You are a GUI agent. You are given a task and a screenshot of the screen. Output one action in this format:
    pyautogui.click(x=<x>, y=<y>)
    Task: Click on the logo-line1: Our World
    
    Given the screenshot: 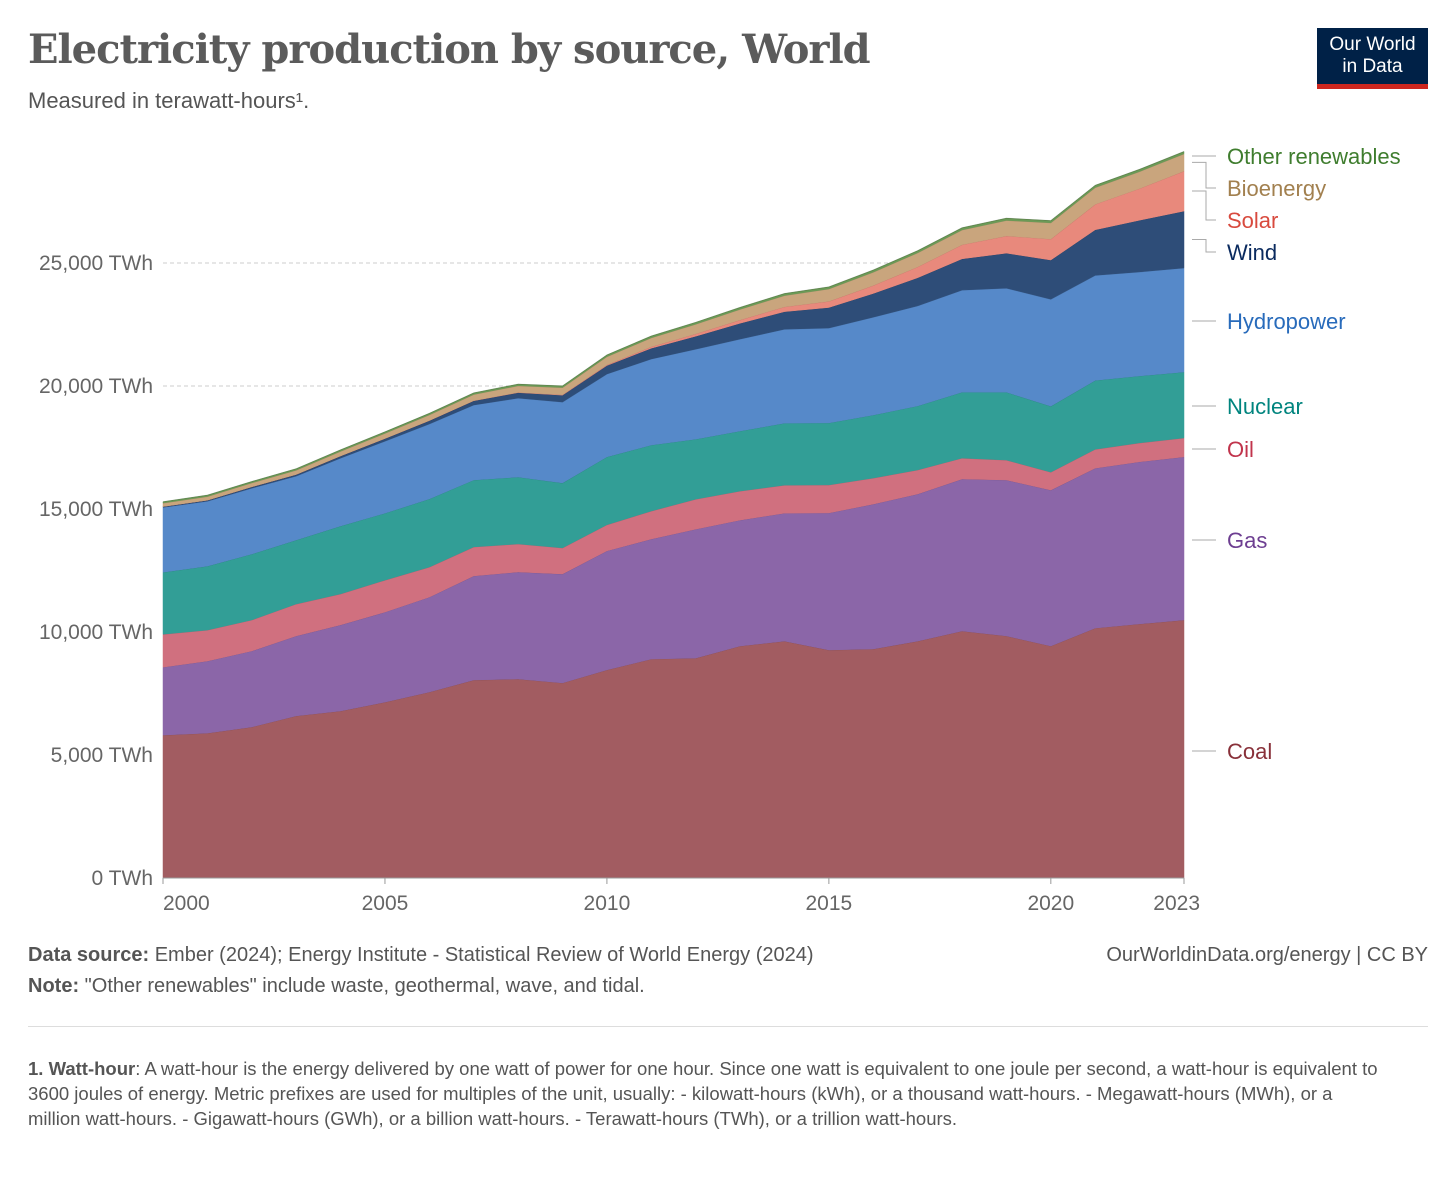 What is the action you would take?
    pyautogui.click(x=1372, y=44)
    